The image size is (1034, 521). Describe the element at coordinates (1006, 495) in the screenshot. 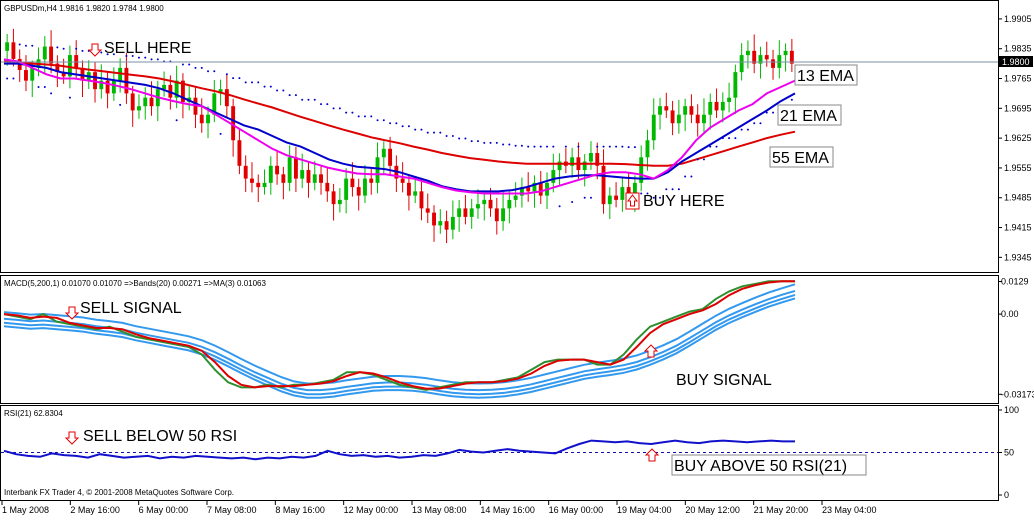

I see `rsi-tick-label: 0` at that location.